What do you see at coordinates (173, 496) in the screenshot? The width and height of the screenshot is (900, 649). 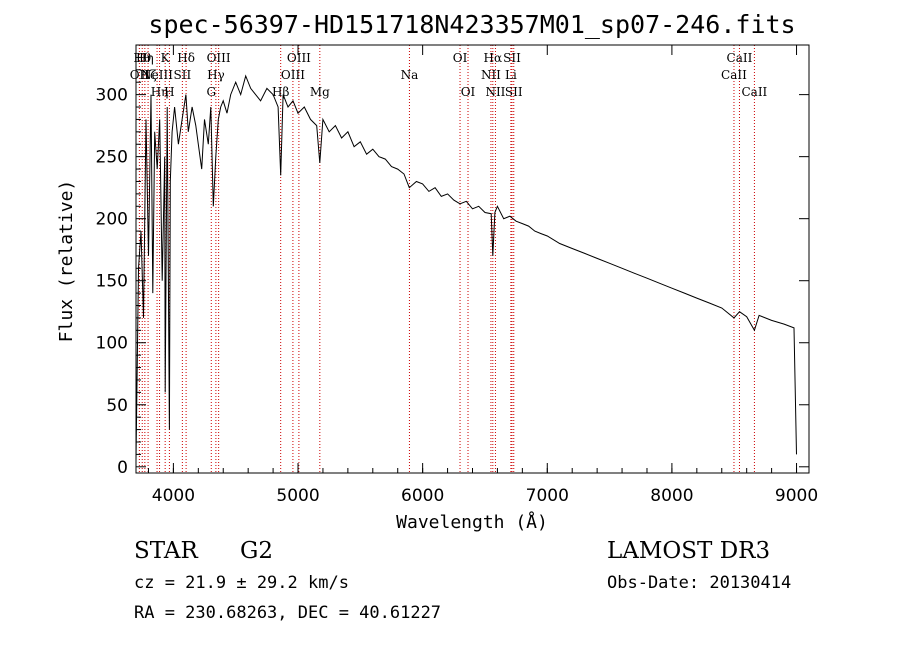 I see `x-tick-label: 4000` at bounding box center [173, 496].